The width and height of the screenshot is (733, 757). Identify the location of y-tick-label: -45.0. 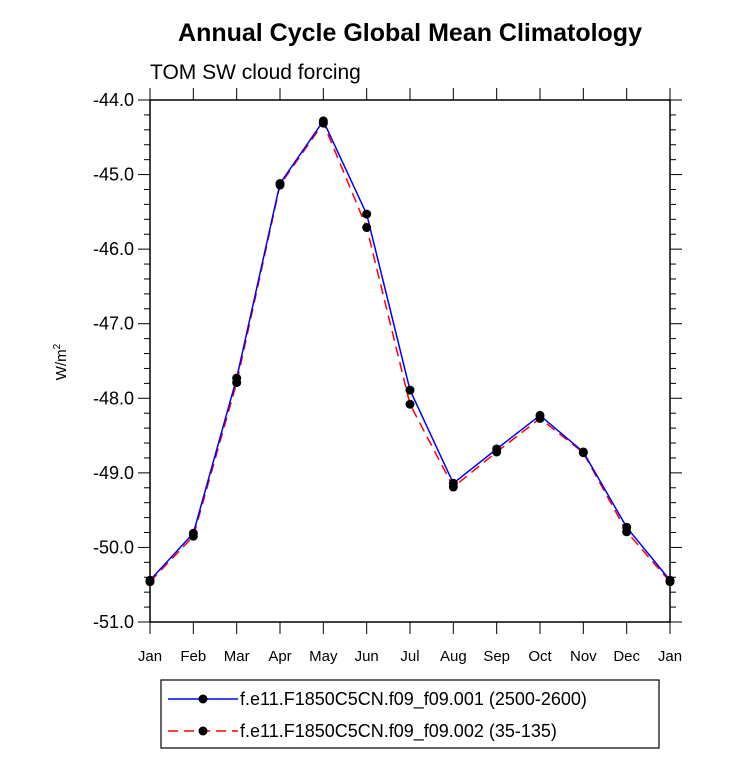
(113, 175).